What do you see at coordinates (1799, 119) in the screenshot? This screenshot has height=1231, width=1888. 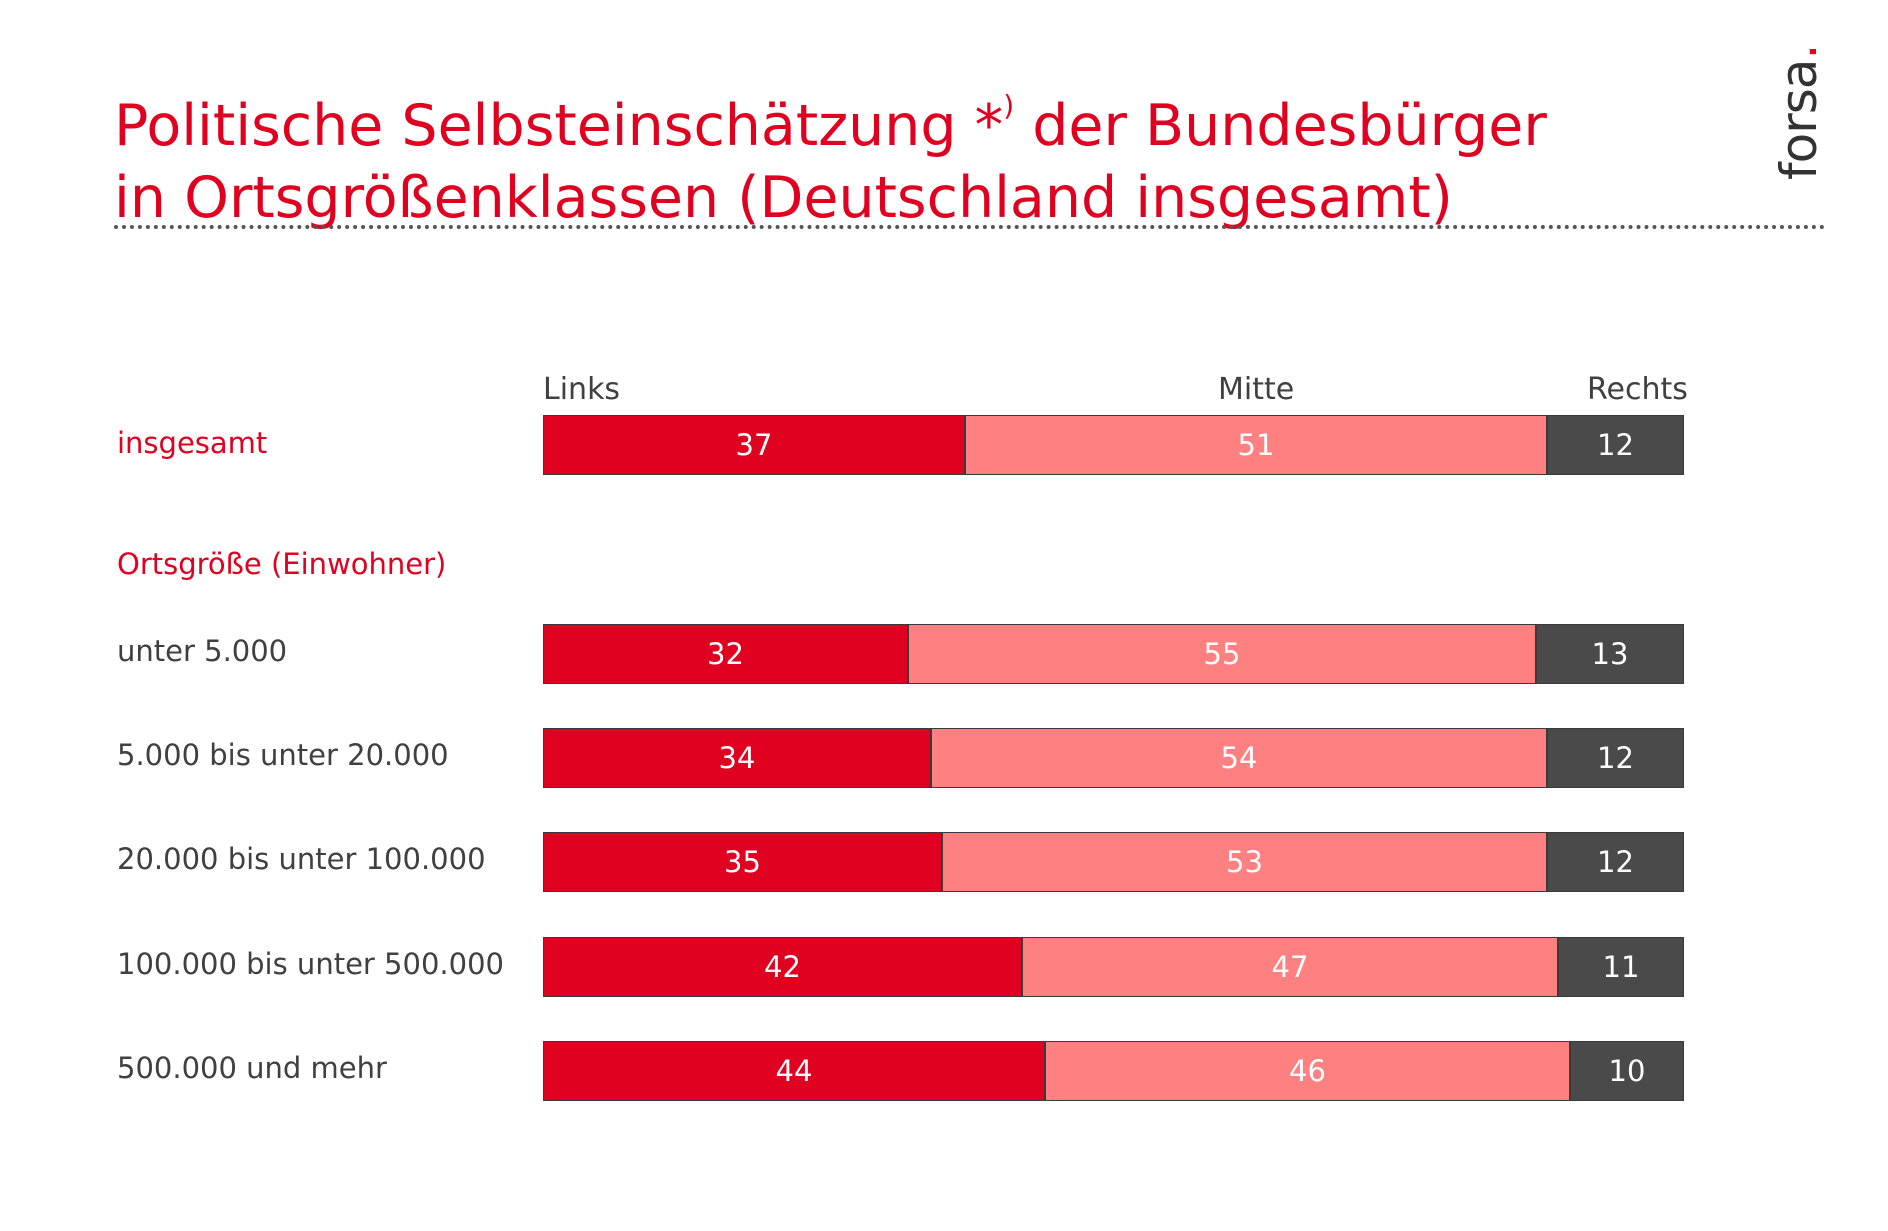 I see `logo-text: forsa` at bounding box center [1799, 119].